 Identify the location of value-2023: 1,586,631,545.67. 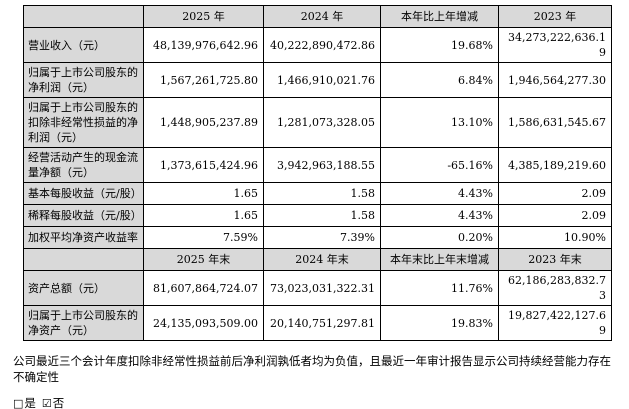
(555, 122).